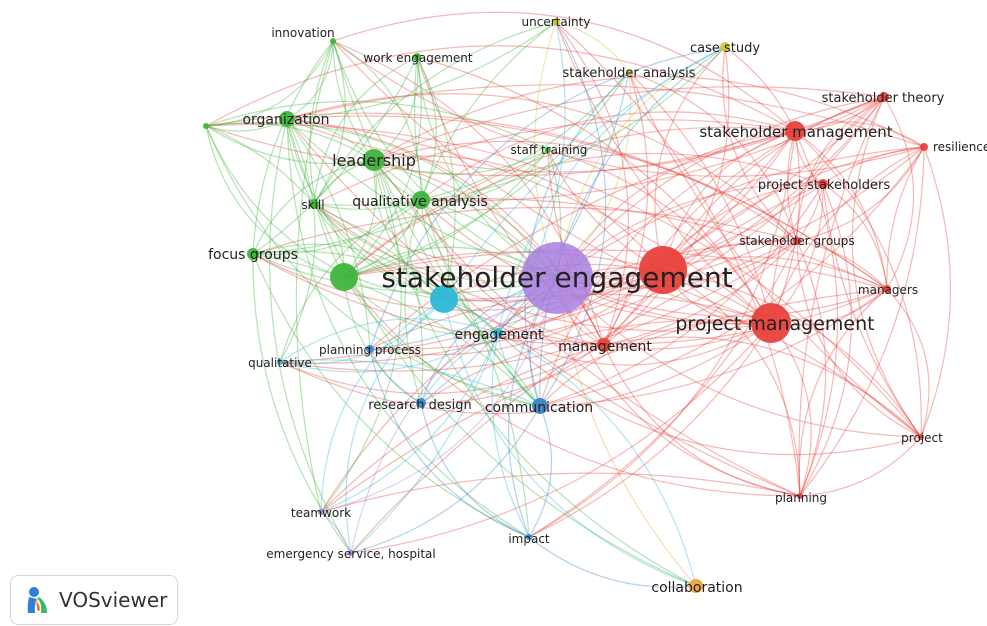  Describe the element at coordinates (409, 229) in the screenshot. I see `link-leadership--cyan-hub` at that location.